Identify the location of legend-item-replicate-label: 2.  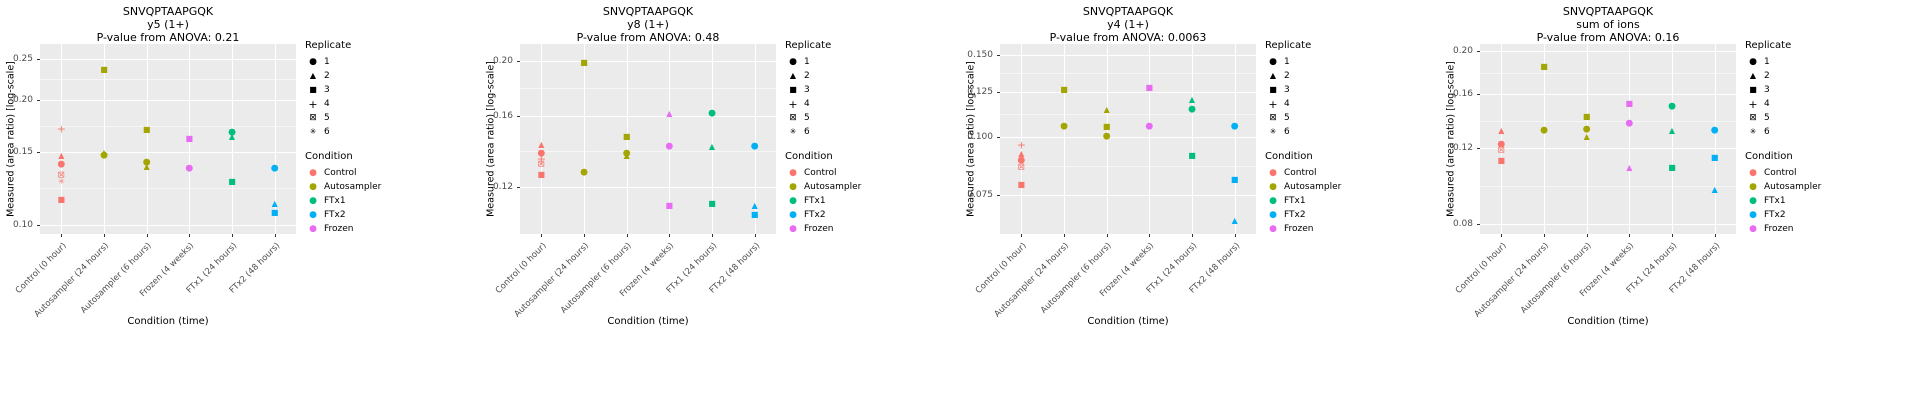
(1287, 76).